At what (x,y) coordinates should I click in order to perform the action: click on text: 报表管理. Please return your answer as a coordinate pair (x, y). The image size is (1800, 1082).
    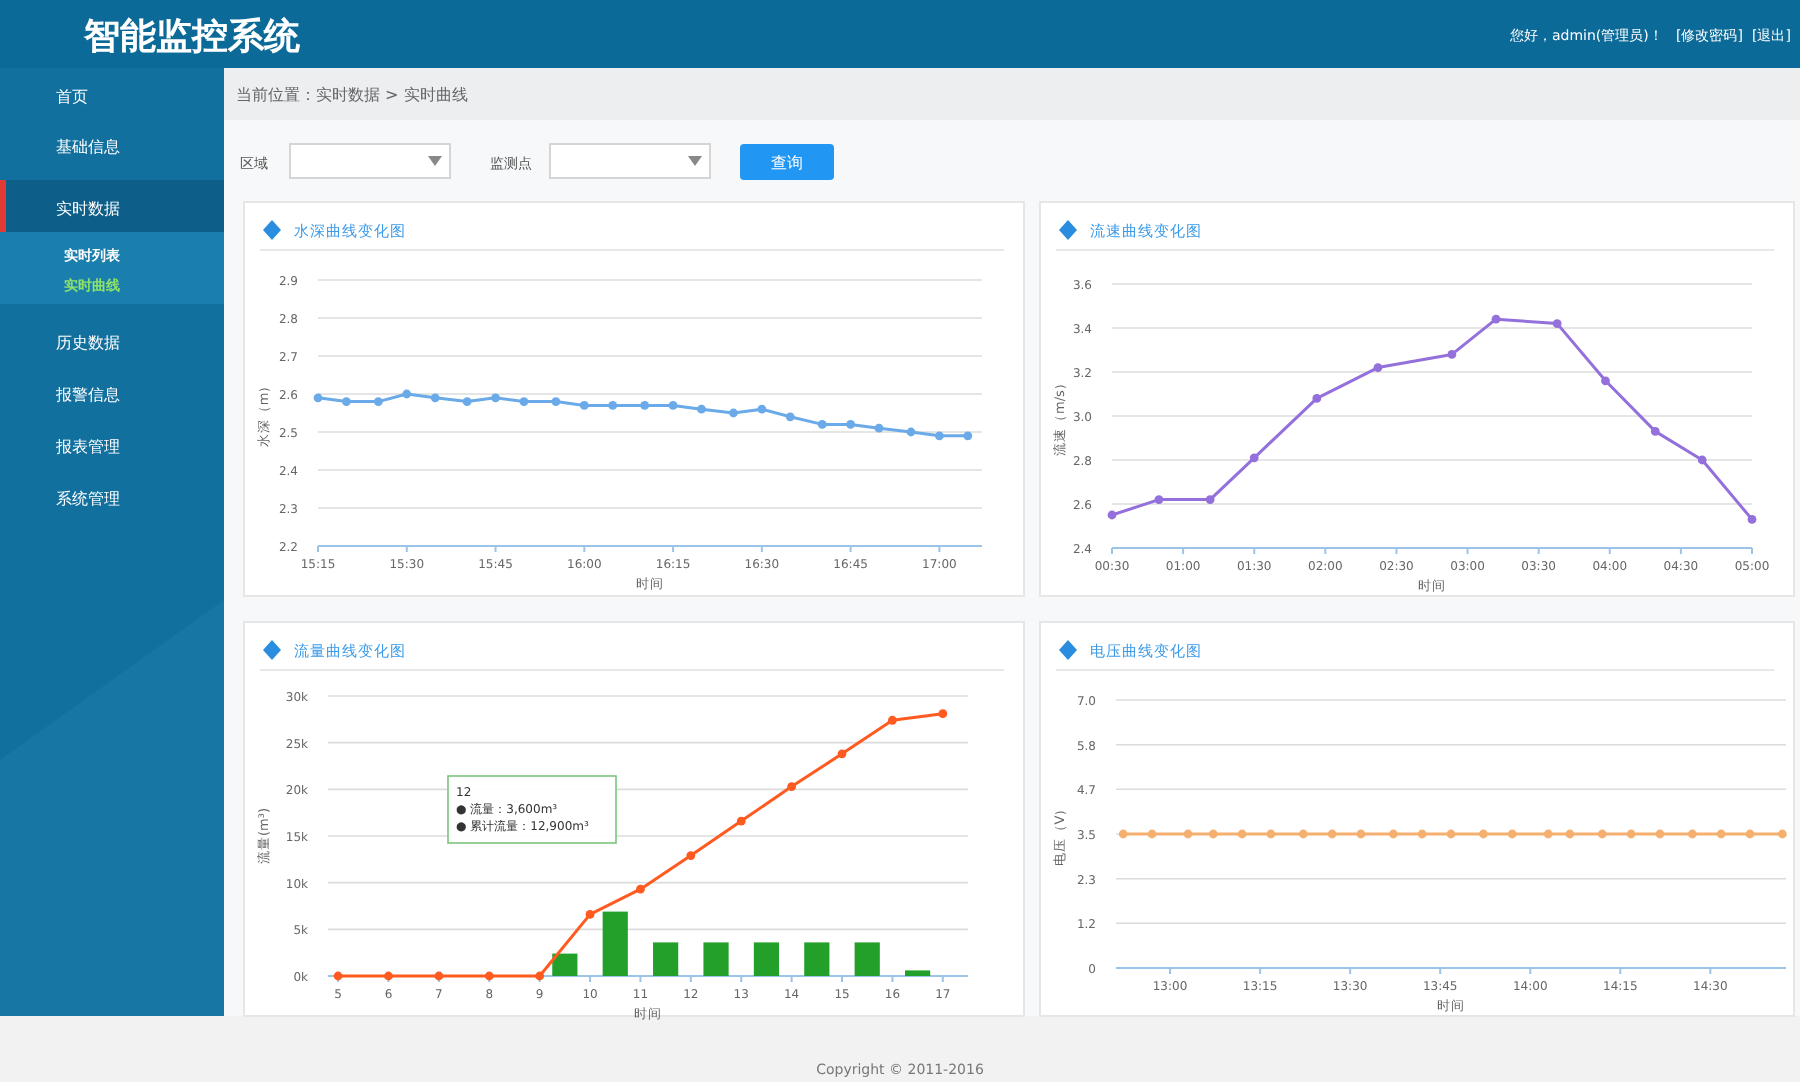
    Looking at the image, I should click on (87, 447).